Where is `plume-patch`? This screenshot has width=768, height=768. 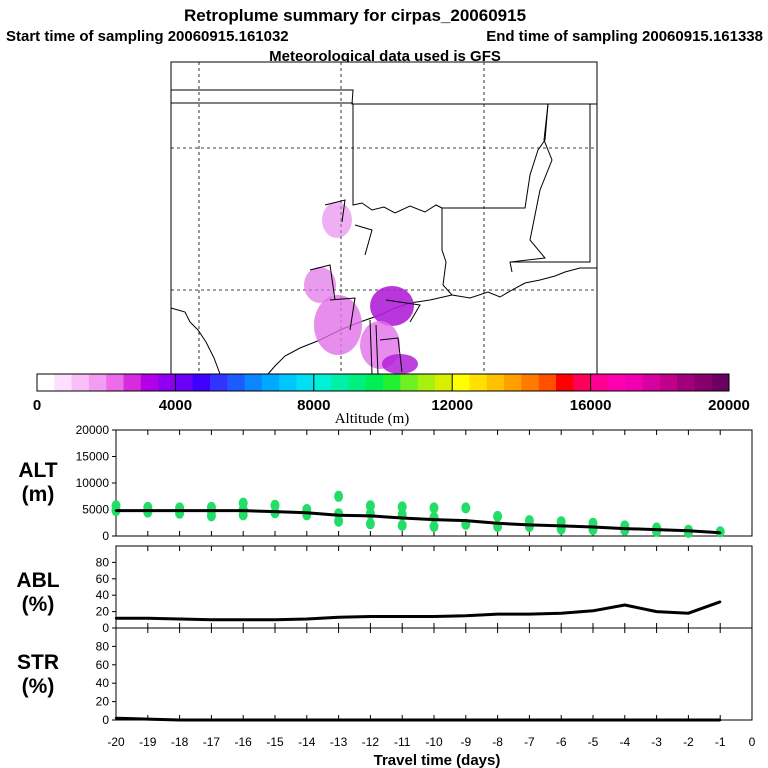
plume-patch is located at coordinates (320, 285).